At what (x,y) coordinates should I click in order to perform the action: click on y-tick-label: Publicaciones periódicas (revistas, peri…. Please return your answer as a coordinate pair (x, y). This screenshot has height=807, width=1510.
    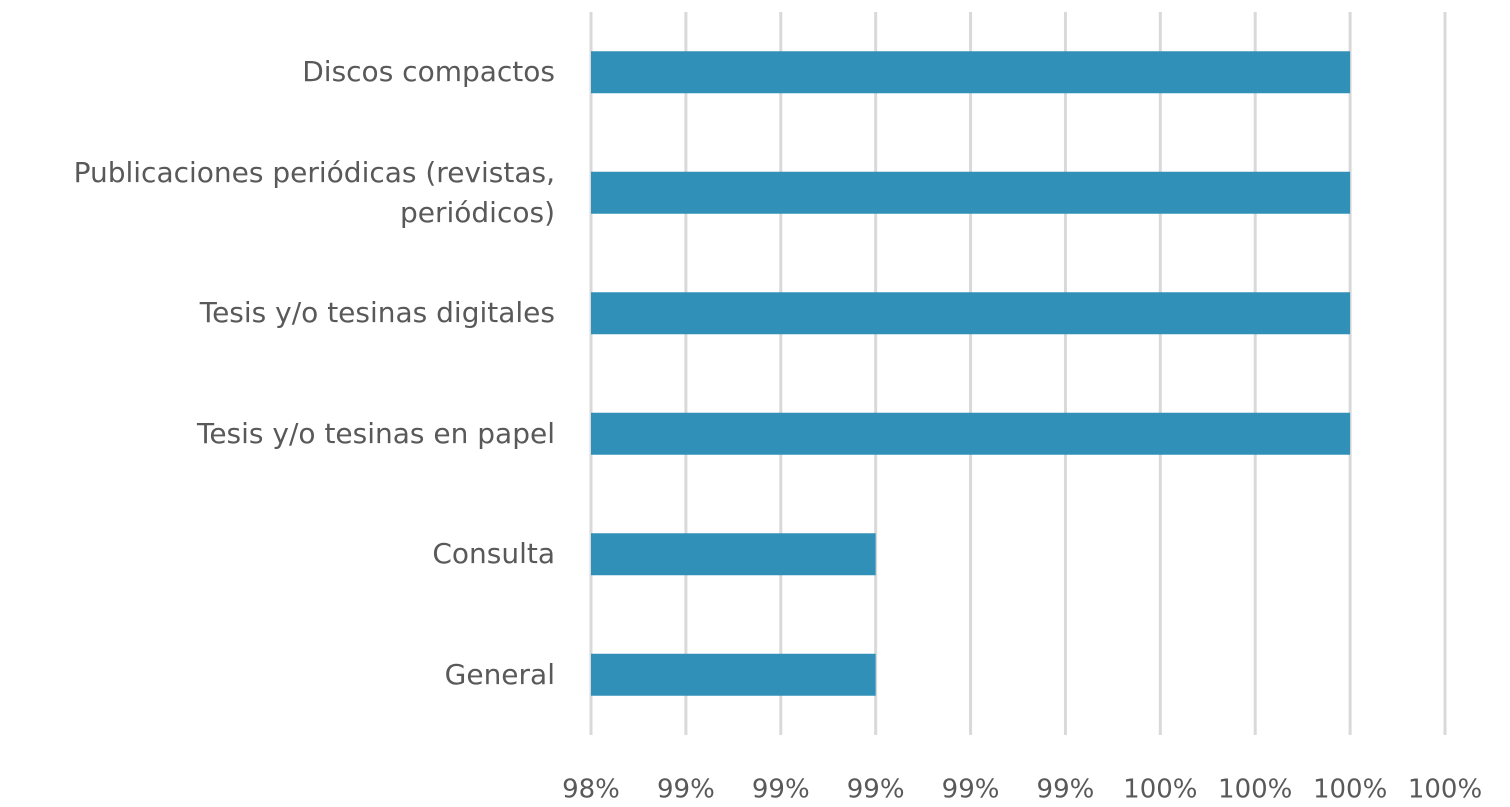
    Looking at the image, I should click on (314, 192).